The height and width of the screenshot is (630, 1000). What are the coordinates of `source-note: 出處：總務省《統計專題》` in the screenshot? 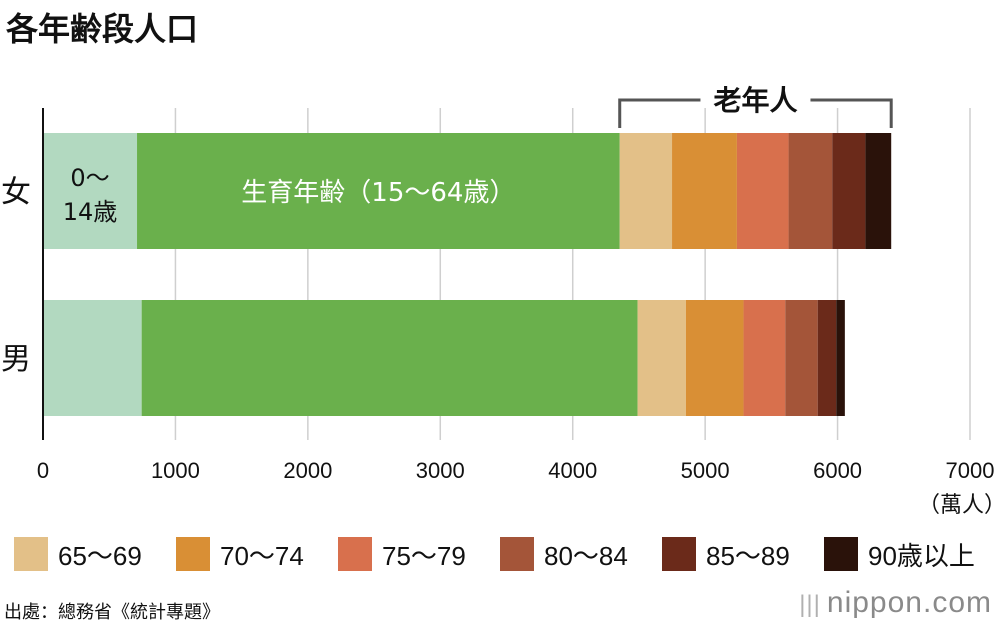 It's located at (112, 612).